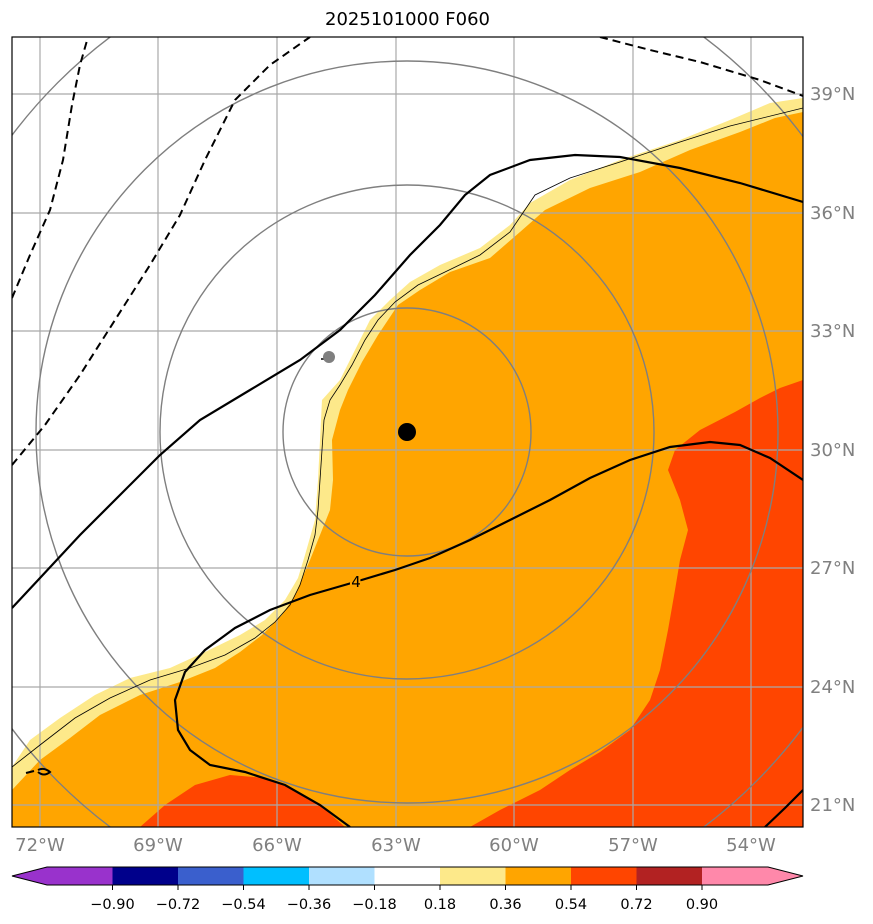 The image size is (873, 924). What do you see at coordinates (785, 876) in the screenshot?
I see `colorbar-extend-high` at bounding box center [785, 876].